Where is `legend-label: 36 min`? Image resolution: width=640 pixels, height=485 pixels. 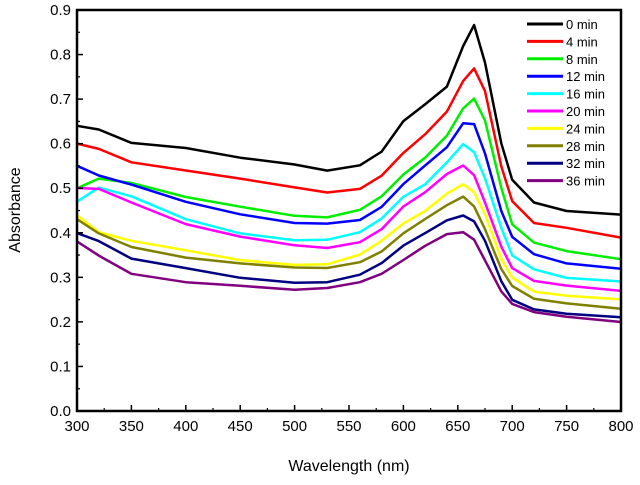 legend-label: 36 min is located at coordinates (585, 181).